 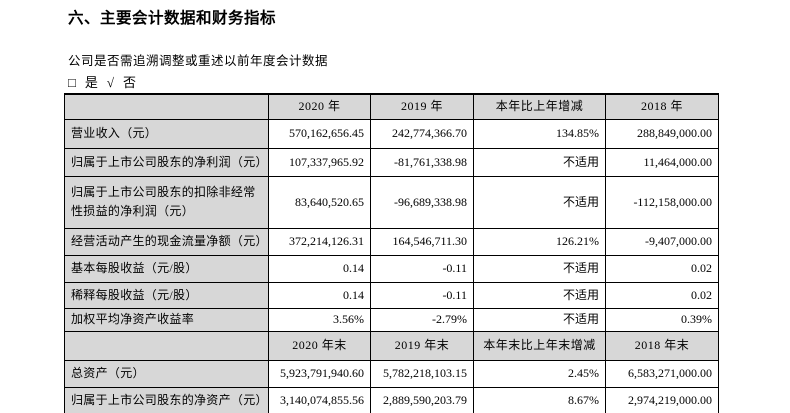 What do you see at coordinates (319, 106) in the screenshot?
I see `header-cell: 2020 年` at bounding box center [319, 106].